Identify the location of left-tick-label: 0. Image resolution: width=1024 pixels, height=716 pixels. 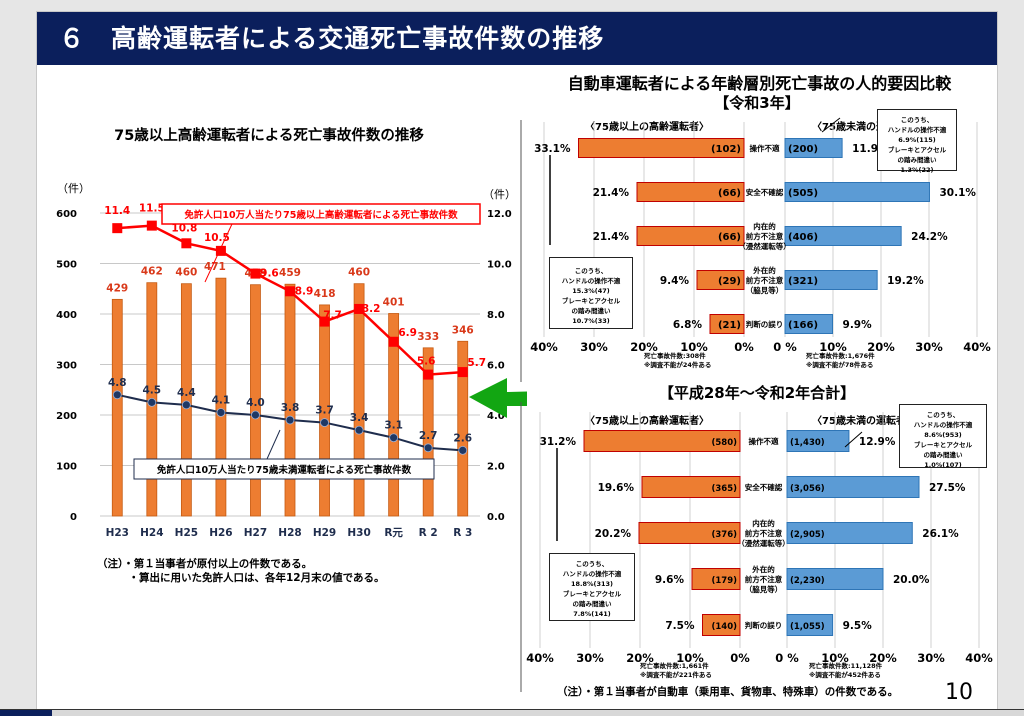
(73, 517).